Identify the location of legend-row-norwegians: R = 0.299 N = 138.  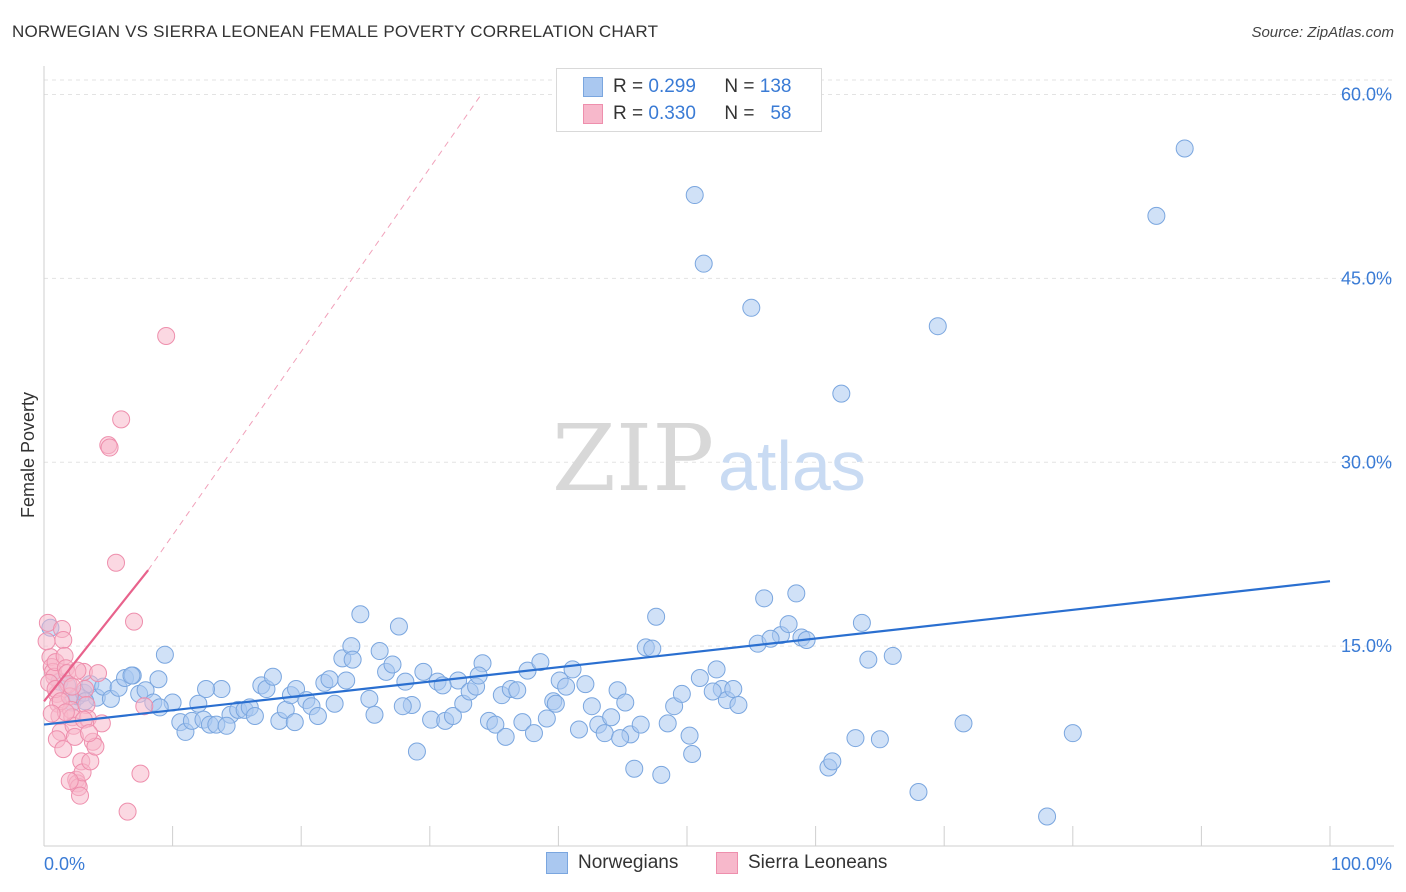
(687, 87).